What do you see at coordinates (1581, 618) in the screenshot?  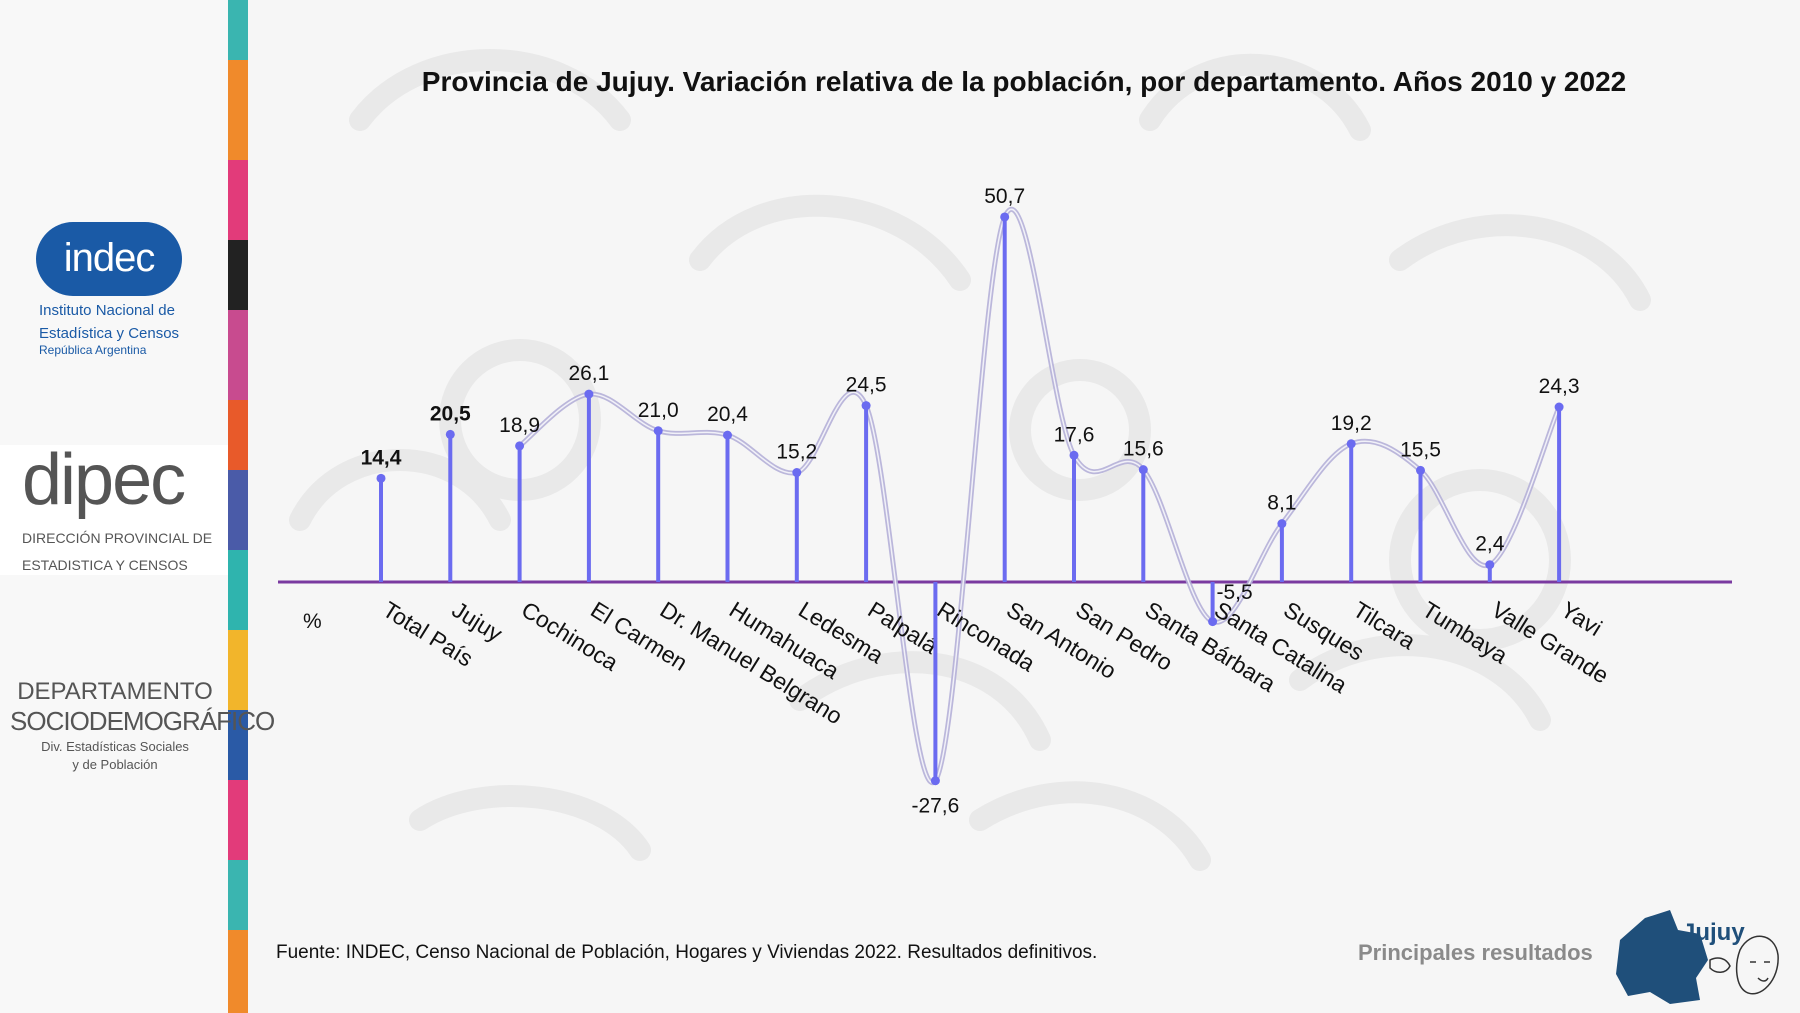 I see `category-label-17: Yavi` at bounding box center [1581, 618].